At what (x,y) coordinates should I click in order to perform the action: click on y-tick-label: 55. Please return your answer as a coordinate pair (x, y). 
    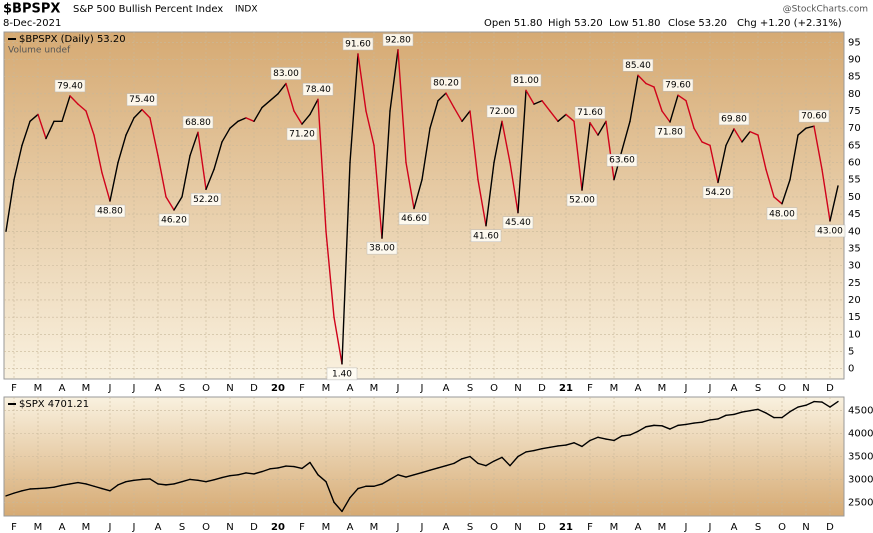
    Looking at the image, I should click on (854, 180).